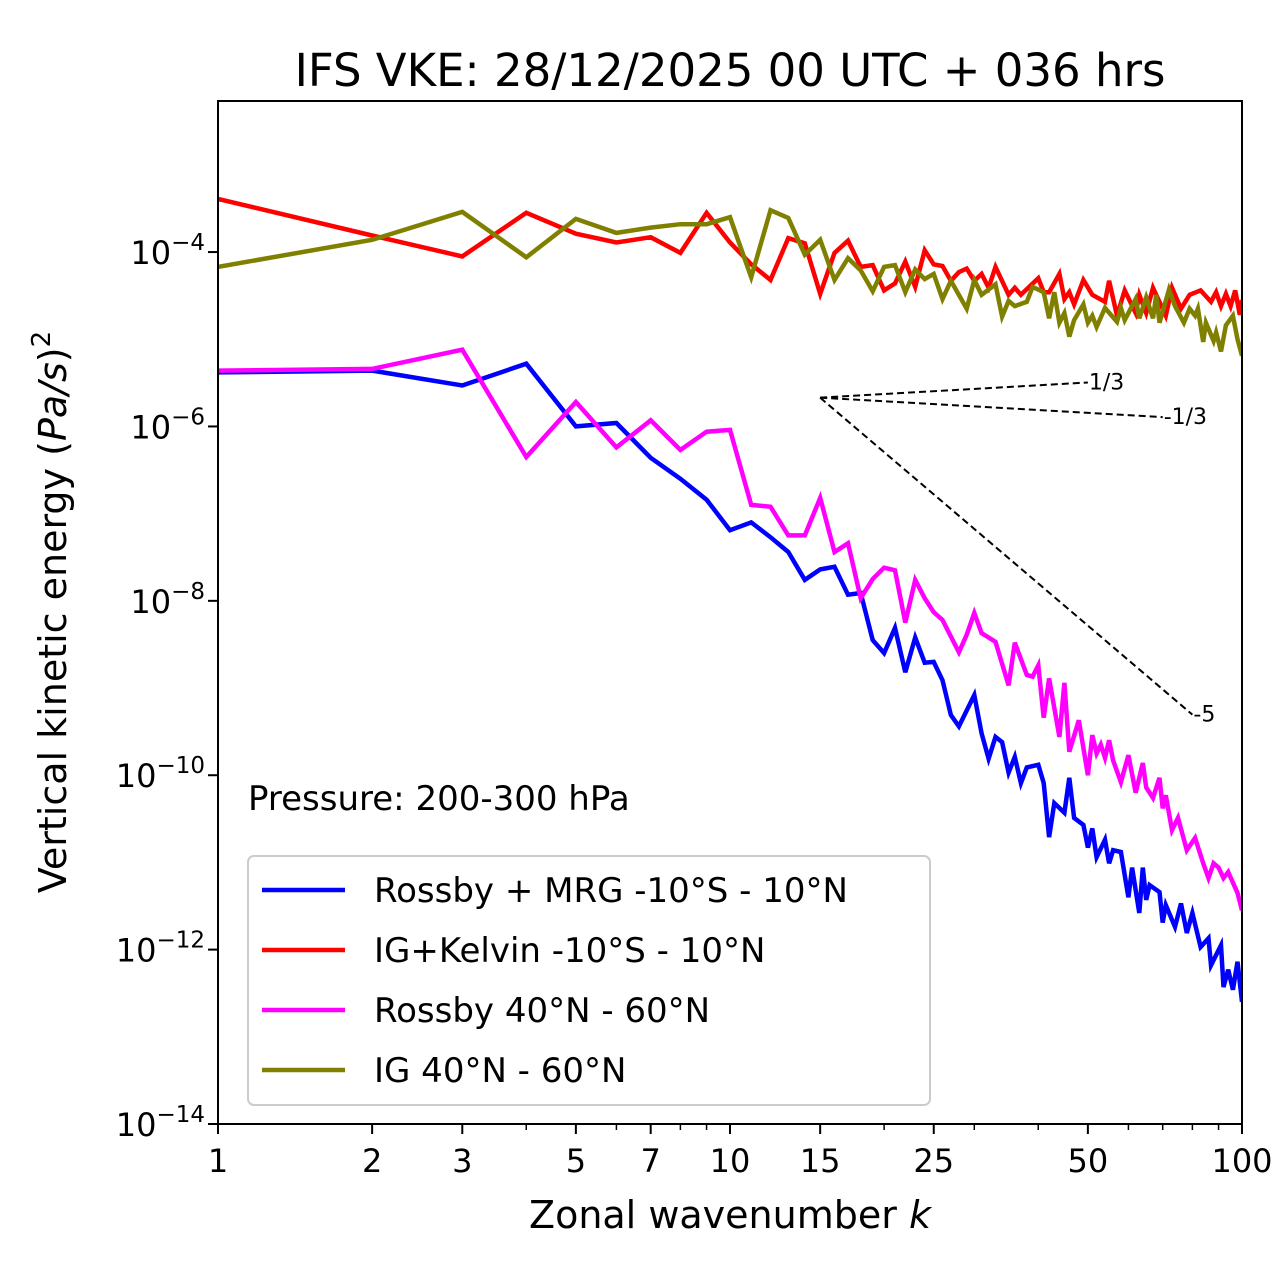 This screenshot has height=1288, width=1280. I want to click on x-axis-label-var: k, so click(921, 1215).